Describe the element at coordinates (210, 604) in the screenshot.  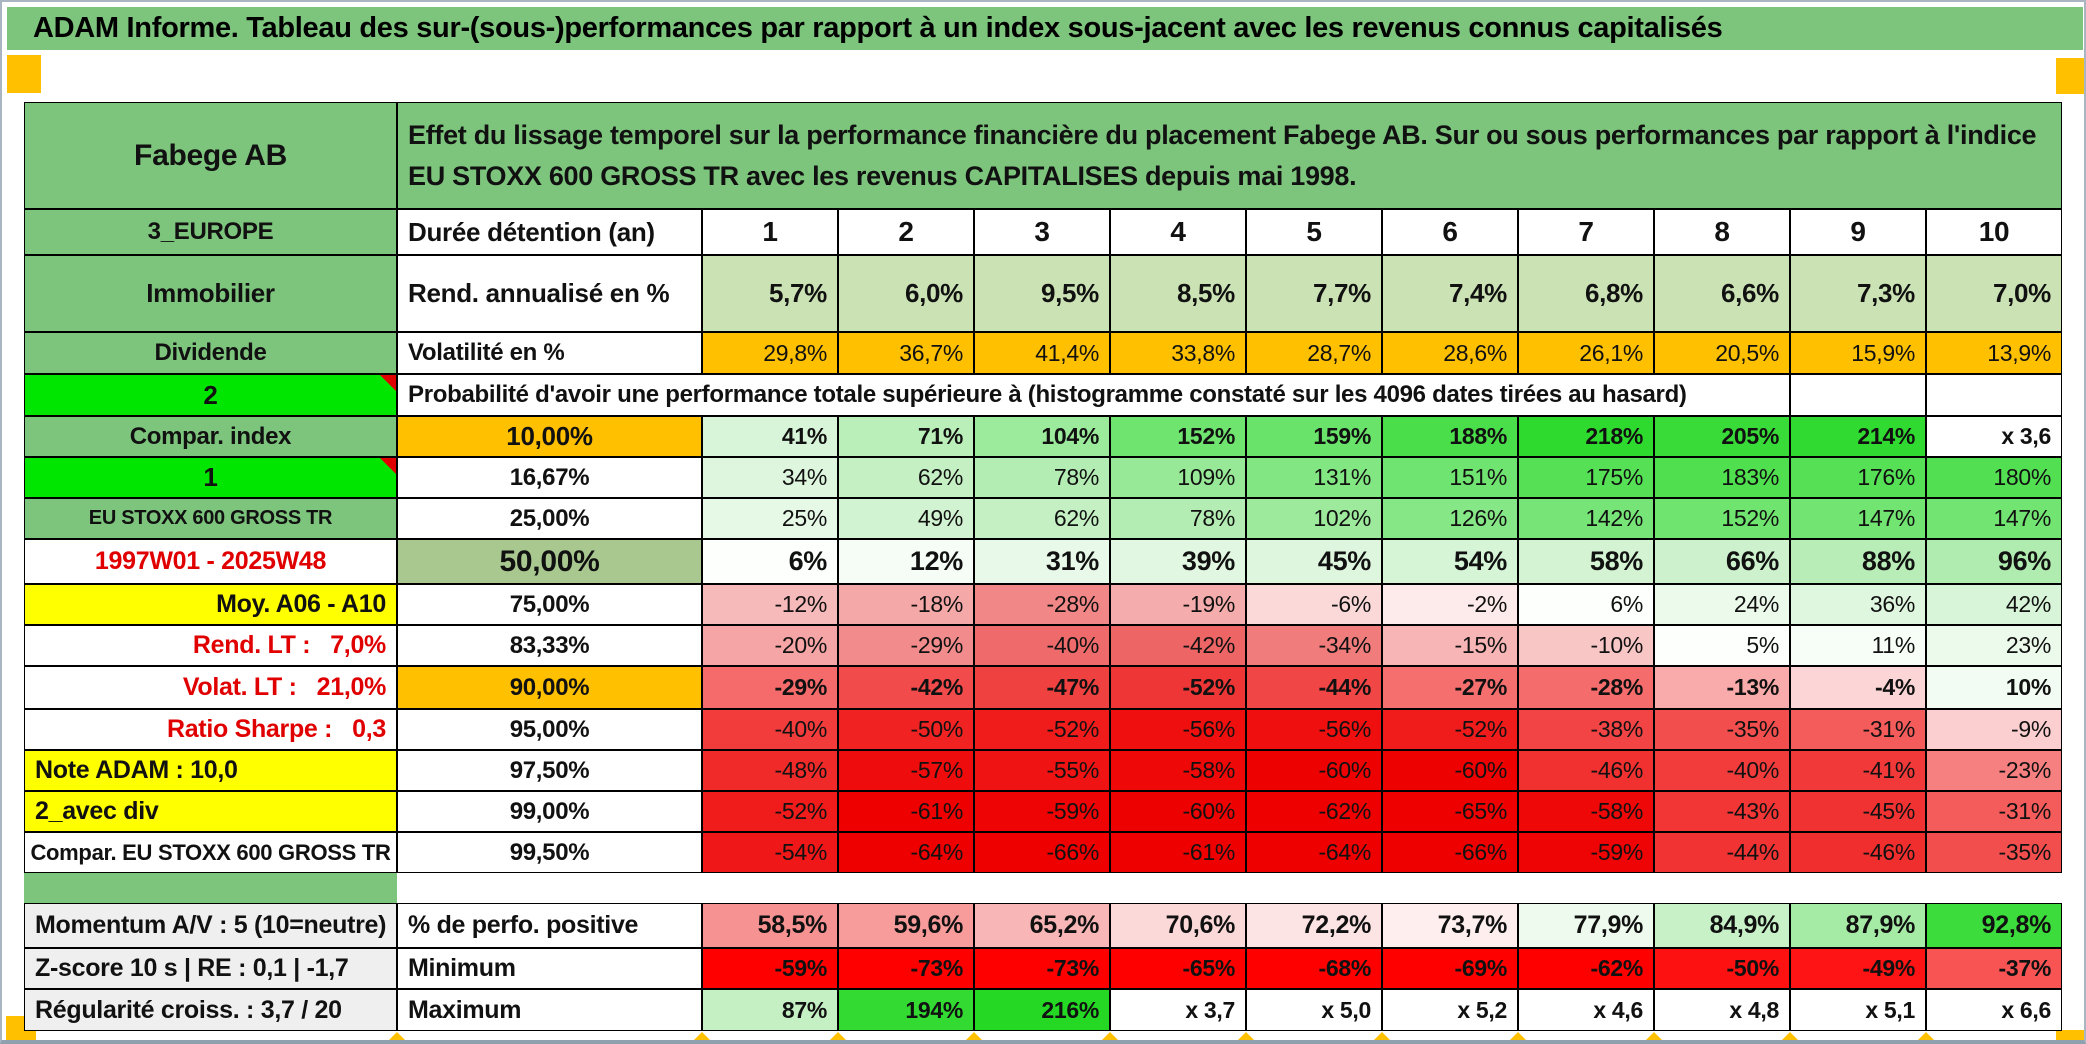
I see `average-label: Moy. A06 - A10` at that location.